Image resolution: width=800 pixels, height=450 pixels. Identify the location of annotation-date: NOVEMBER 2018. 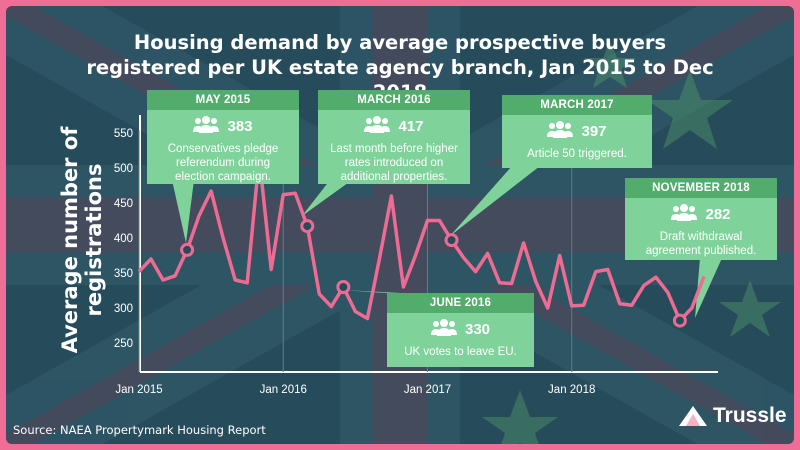
(701, 188).